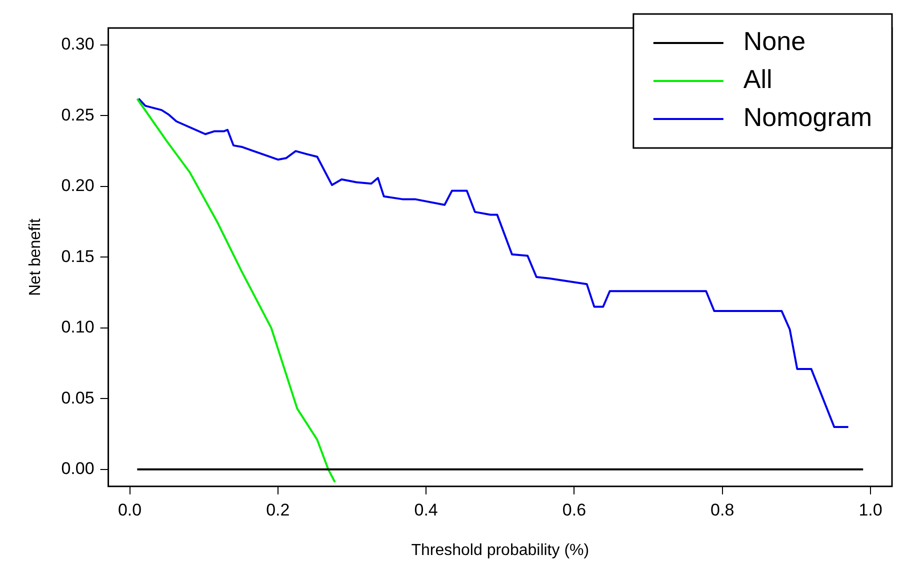 The height and width of the screenshot is (582, 914). Describe the element at coordinates (807, 117) in the screenshot. I see `legend-label: Nomogram` at that location.